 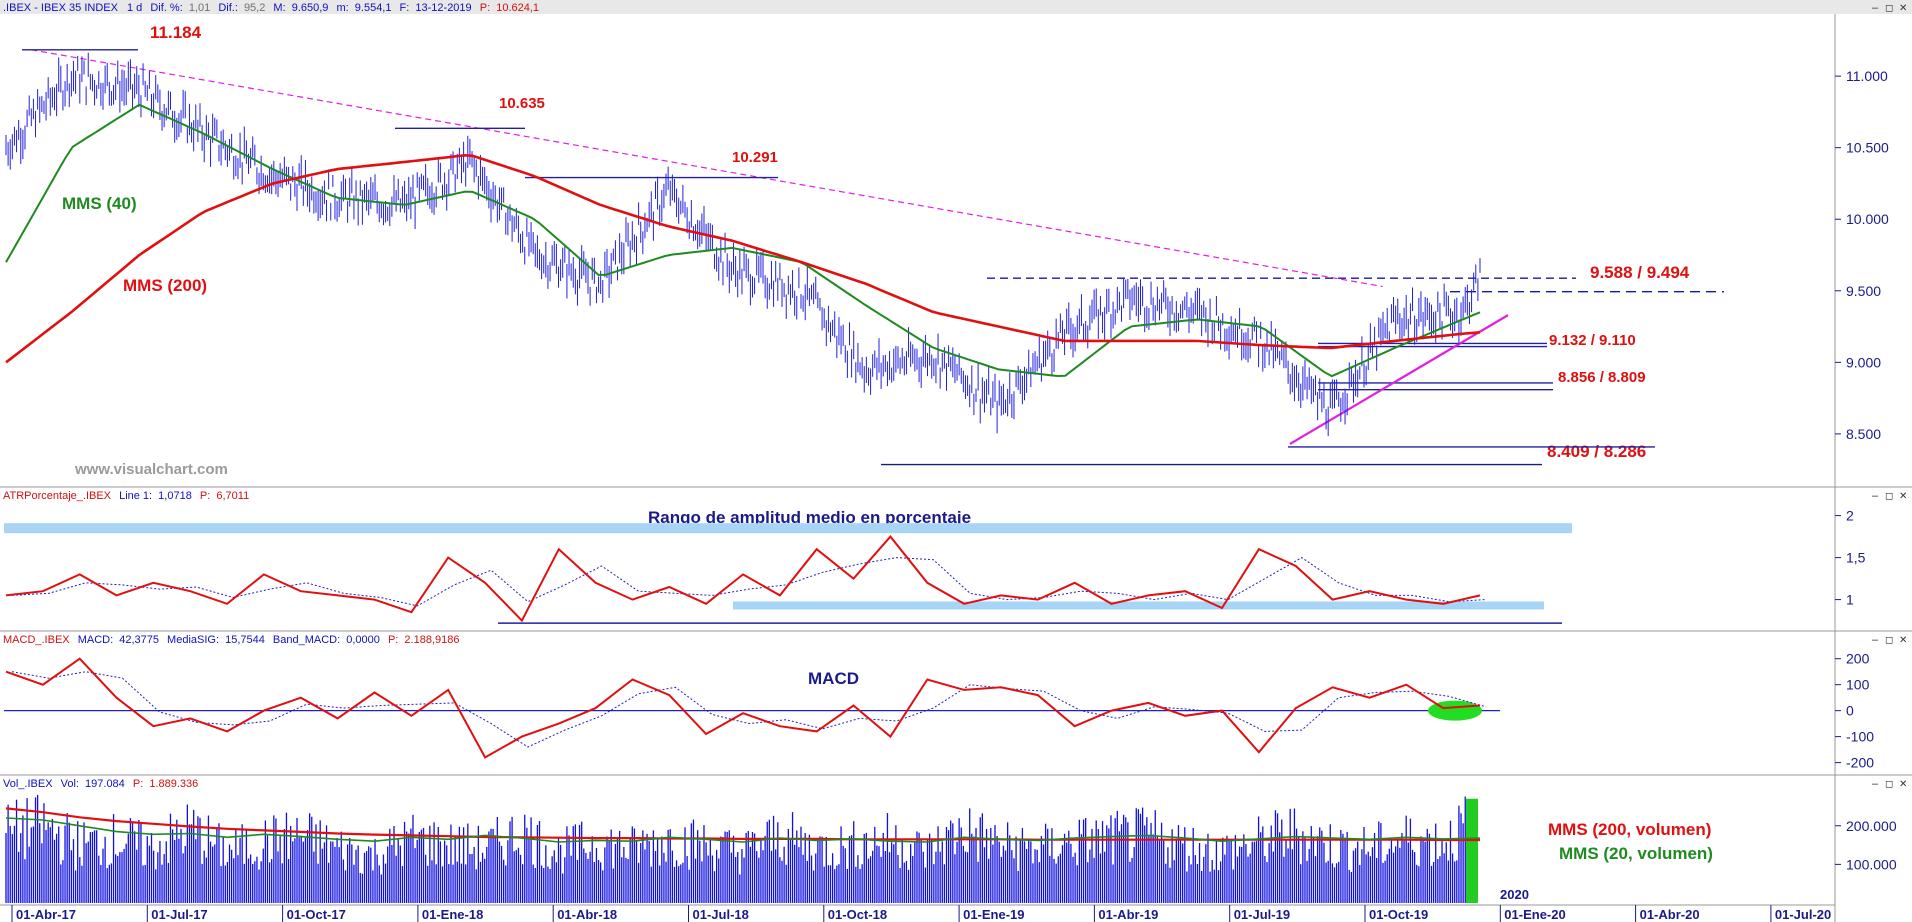 I want to click on x-tick-label: 01-Oct-19, so click(x=1398, y=914).